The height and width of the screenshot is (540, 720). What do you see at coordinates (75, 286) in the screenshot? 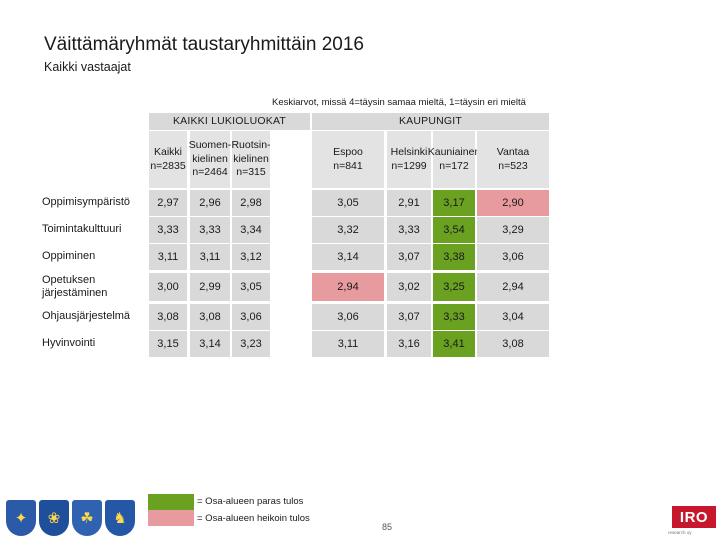
I see `row-label: Opetuksen järjestäminen` at bounding box center [75, 286].